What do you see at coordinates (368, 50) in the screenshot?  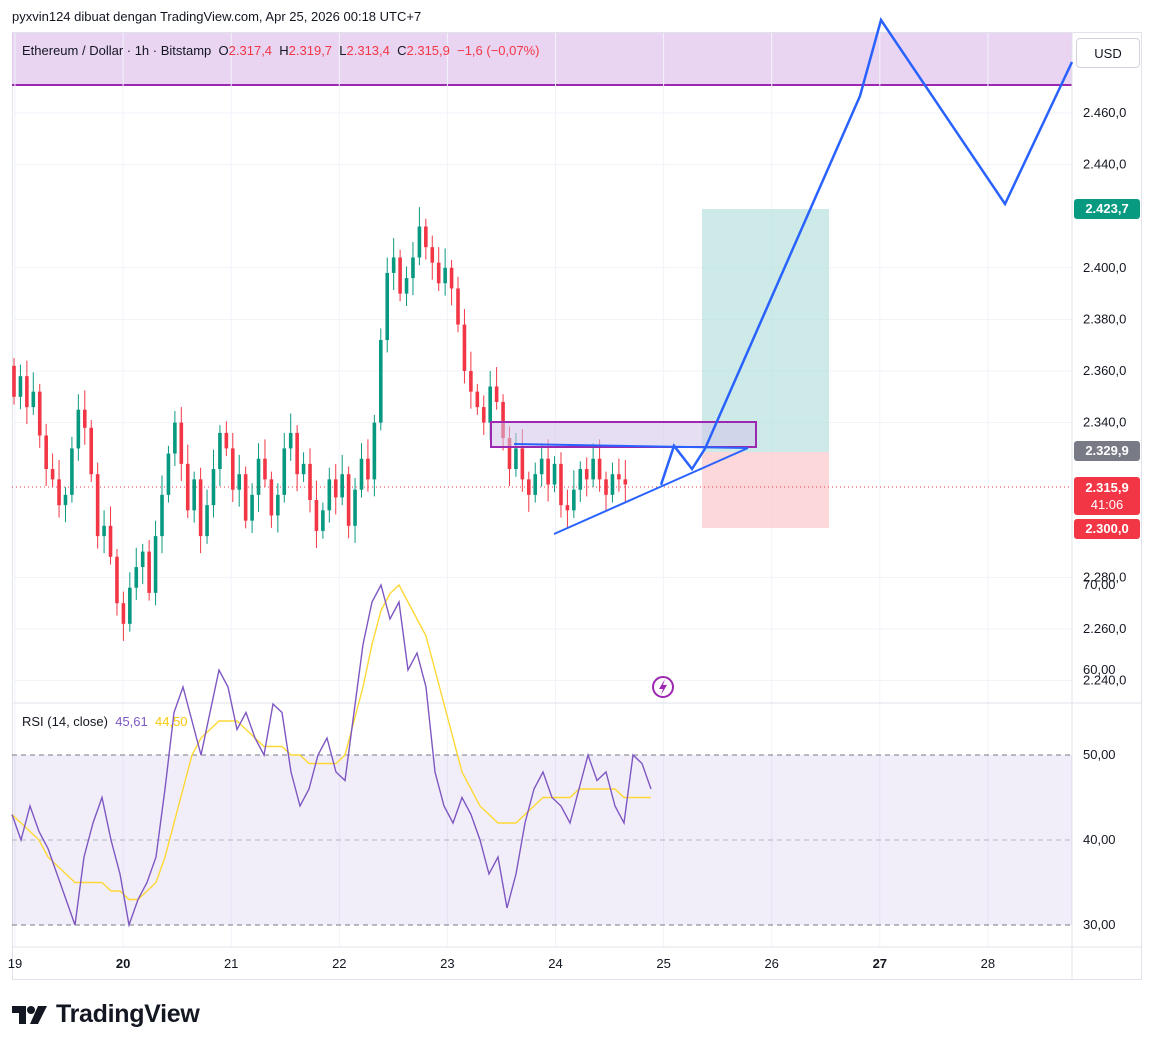 I see `low-value: 2.313,4` at bounding box center [368, 50].